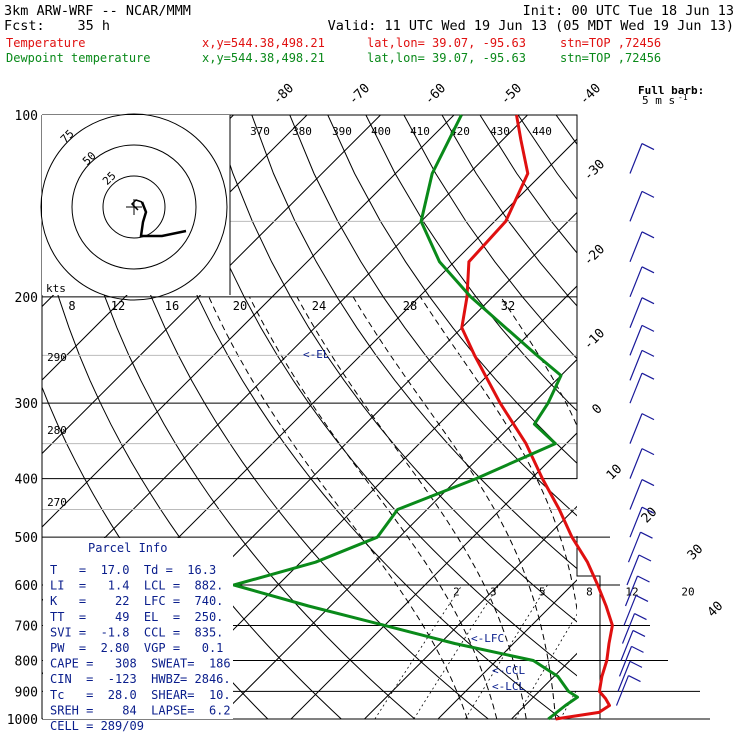 The image size is (740, 740). Describe the element at coordinates (140, 679) in the screenshot. I see `parcel-info-row: CIN = -123 HWBZ= 2846.` at that location.